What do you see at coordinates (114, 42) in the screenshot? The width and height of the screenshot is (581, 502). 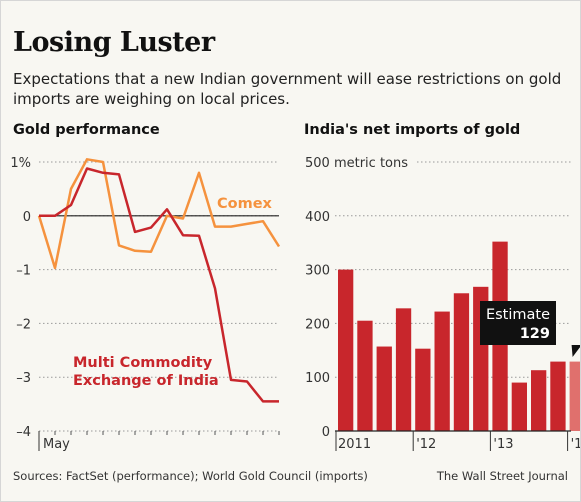 I see `headline: Losing Luster` at bounding box center [114, 42].